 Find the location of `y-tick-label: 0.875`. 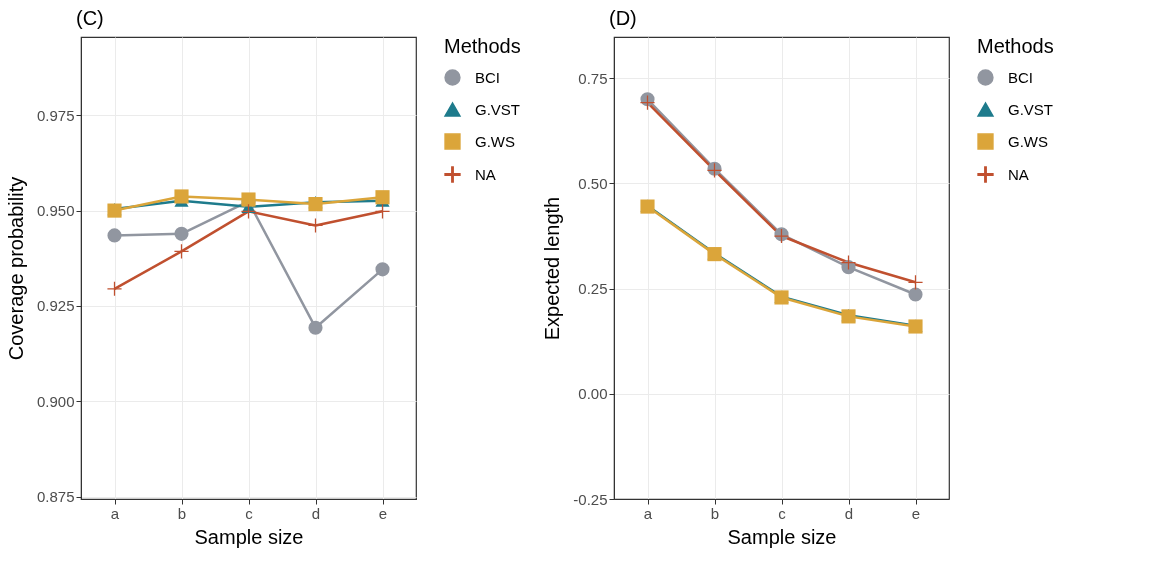

y-tick-label: 0.875 is located at coordinates (55, 497).